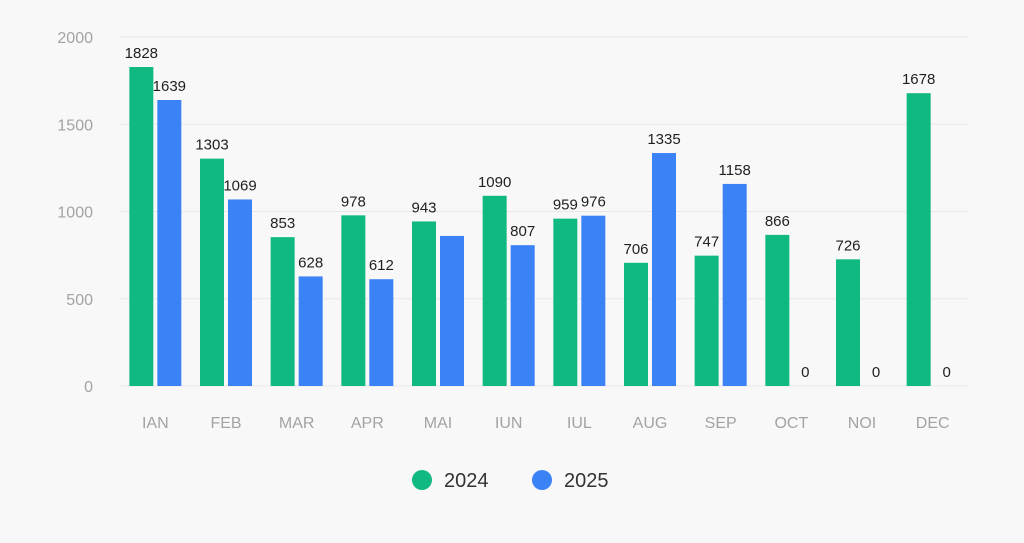 Image resolution: width=1024 pixels, height=543 pixels. What do you see at coordinates (381, 265) in the screenshot?
I see `data-label-2025-apr: 612` at bounding box center [381, 265].